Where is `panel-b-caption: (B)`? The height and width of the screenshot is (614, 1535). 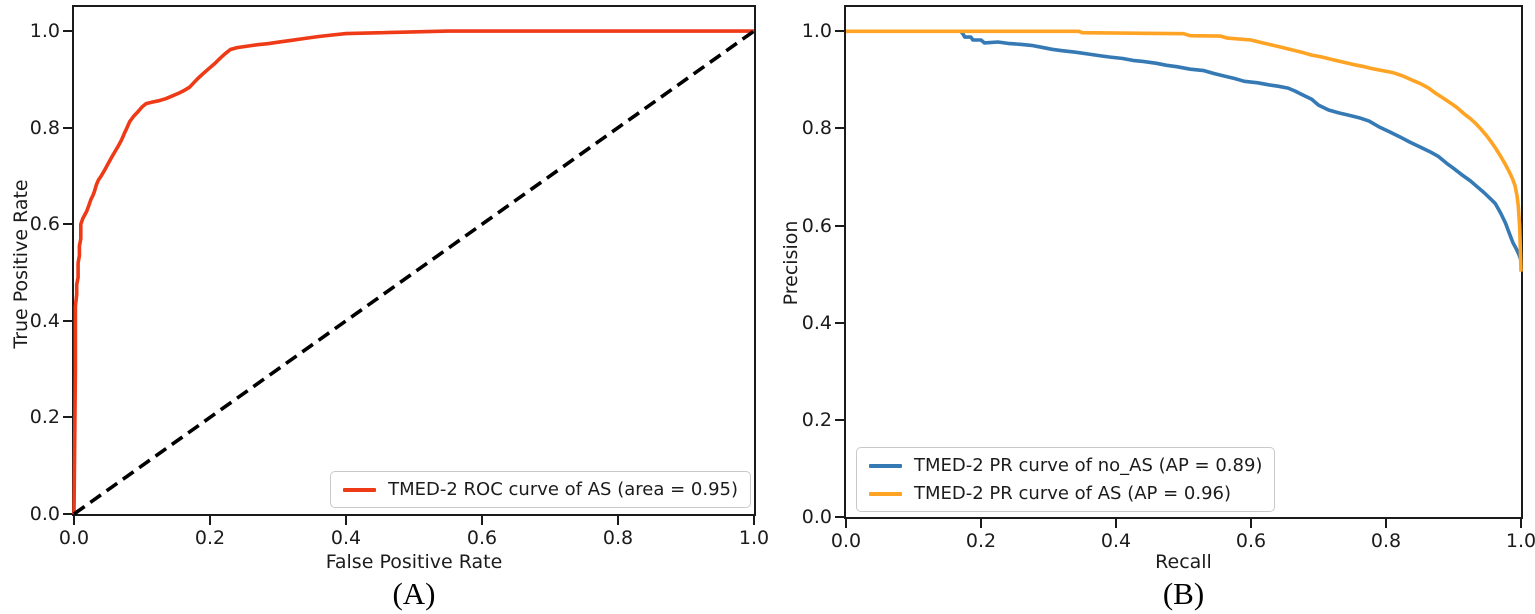 panel-b-caption: (B) is located at coordinates (1183, 593).